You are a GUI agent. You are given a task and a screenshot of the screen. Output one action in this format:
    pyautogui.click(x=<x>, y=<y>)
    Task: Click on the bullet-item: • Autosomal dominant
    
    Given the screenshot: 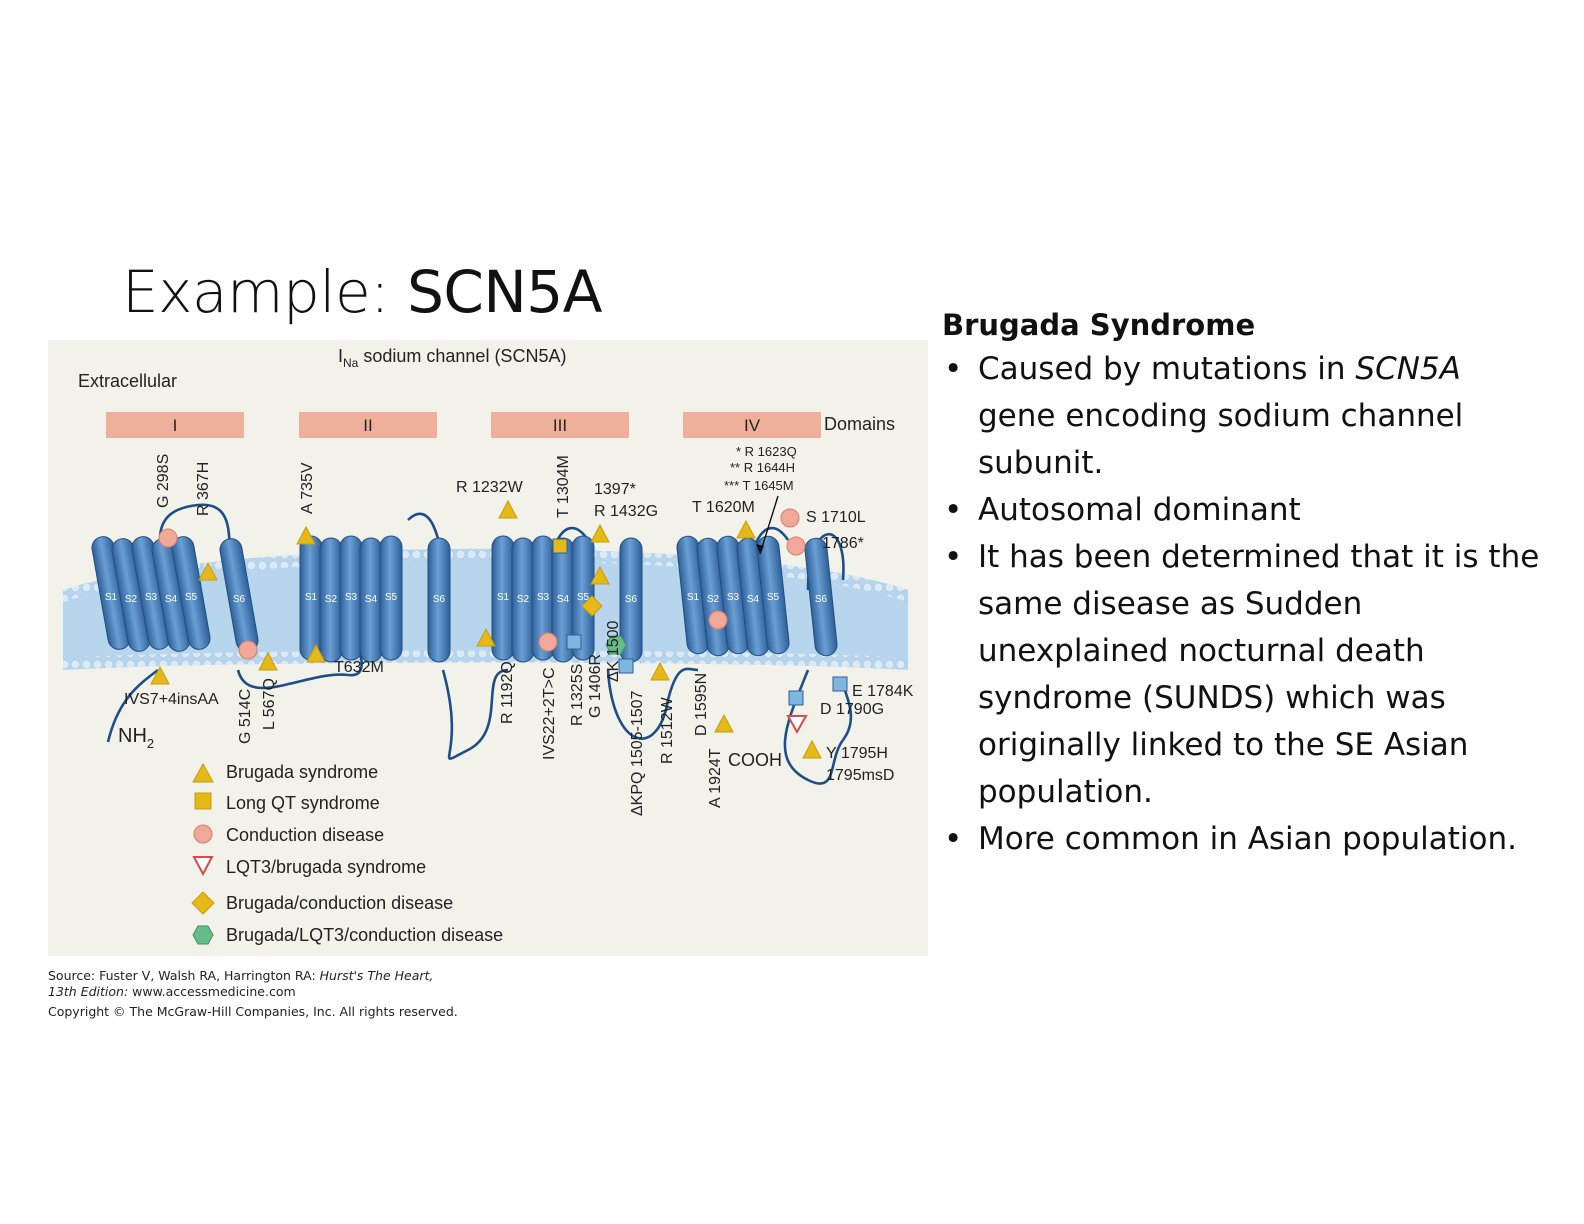 What is the action you would take?
    pyautogui.click(x=1242, y=510)
    